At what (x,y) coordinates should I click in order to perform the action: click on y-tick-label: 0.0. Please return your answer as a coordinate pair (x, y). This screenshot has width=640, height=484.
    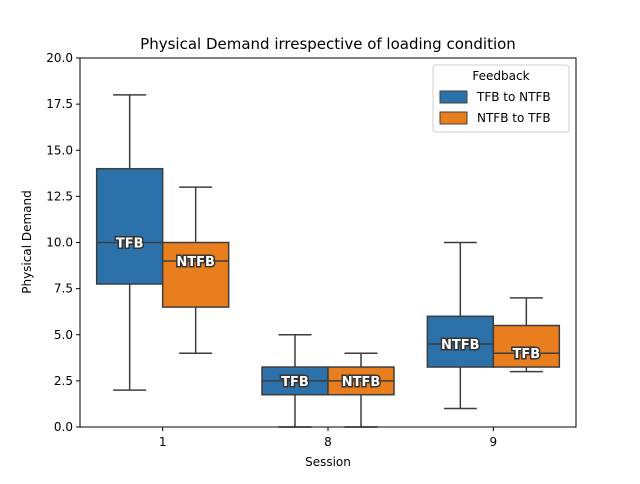
    Looking at the image, I should click on (63, 427).